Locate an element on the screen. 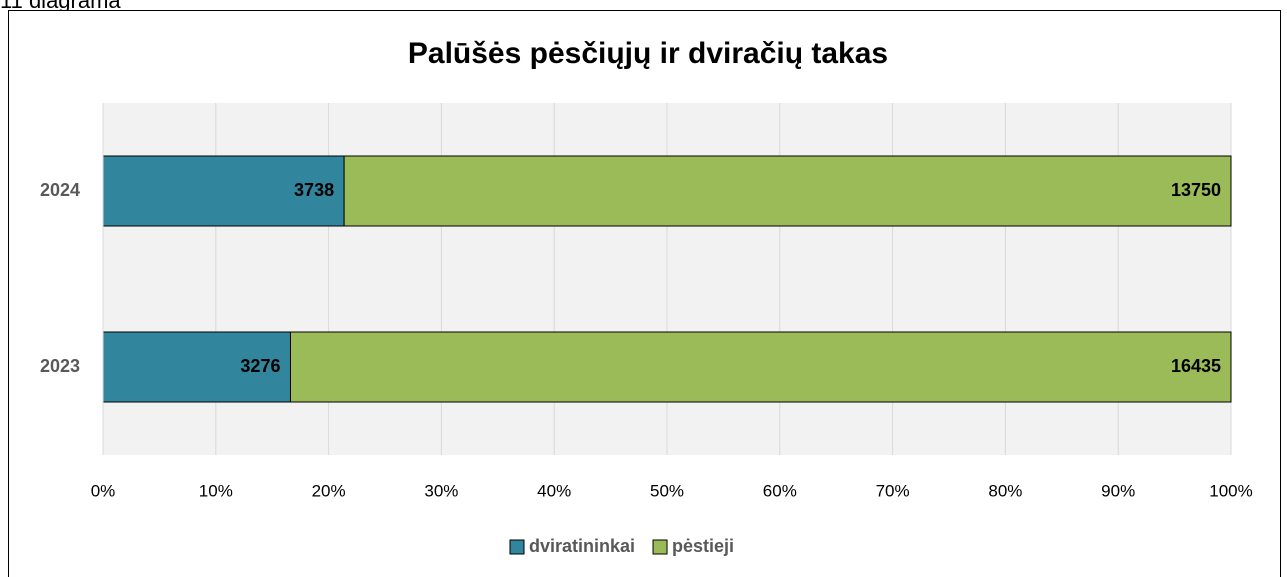 The image size is (1287, 577). x-tick-label: 0% is located at coordinates (103, 490).